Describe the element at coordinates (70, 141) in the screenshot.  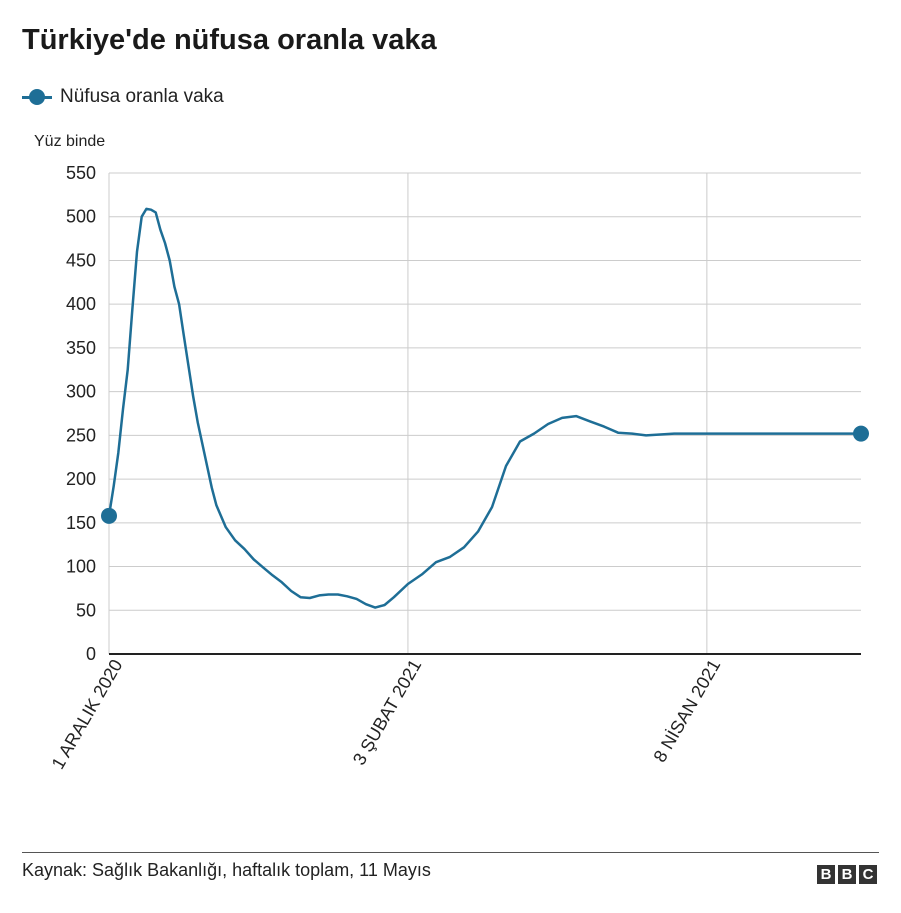
I see `y-axis-unit-label: Yüz binde` at that location.